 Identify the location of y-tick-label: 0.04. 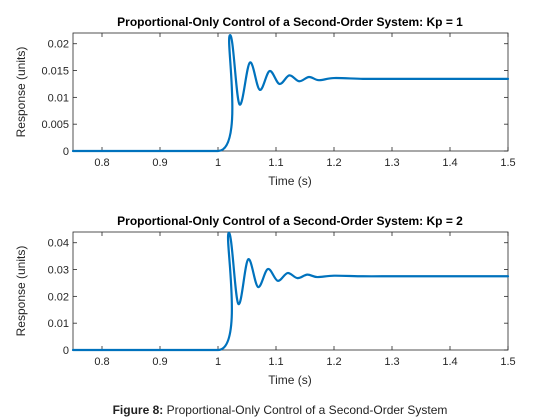
(58, 244).